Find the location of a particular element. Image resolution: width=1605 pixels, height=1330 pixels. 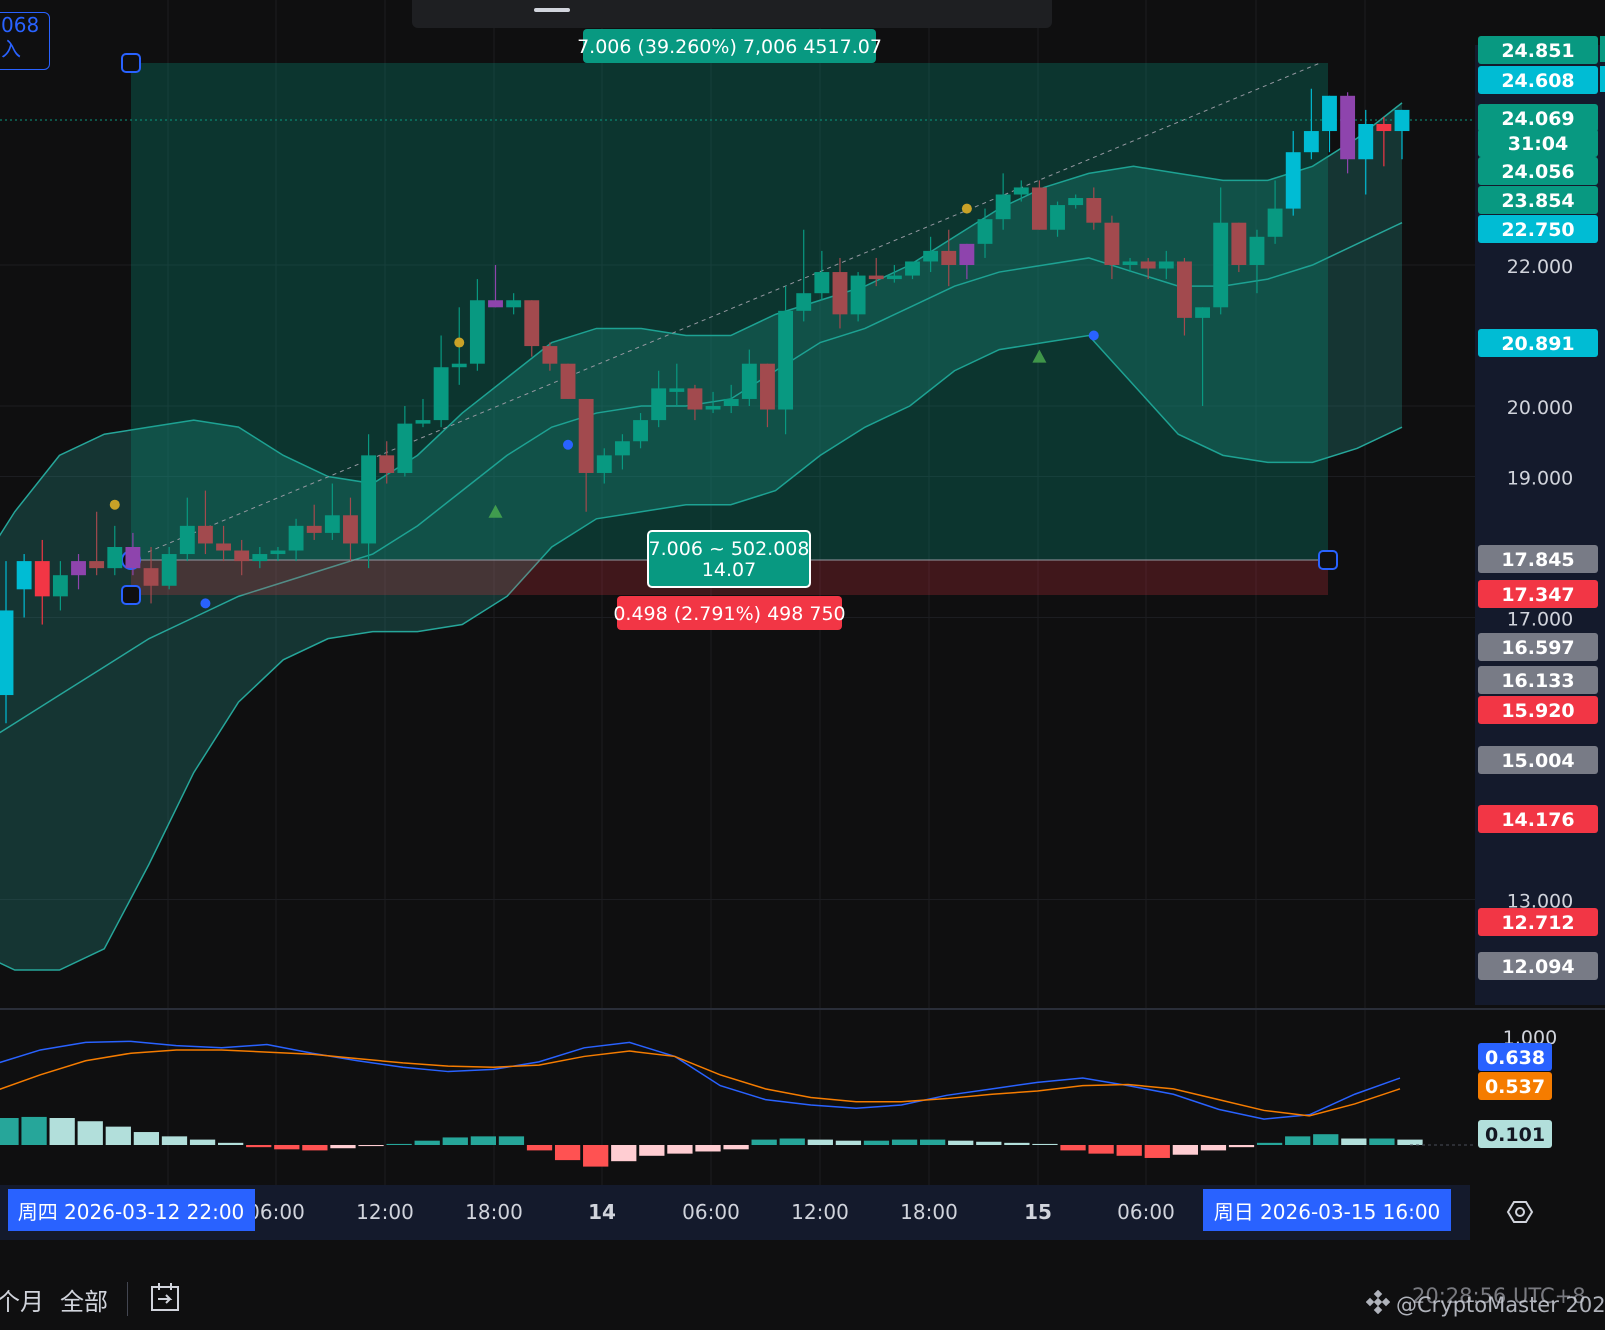

measure-lower-label-bg is located at coordinates (729, 613).